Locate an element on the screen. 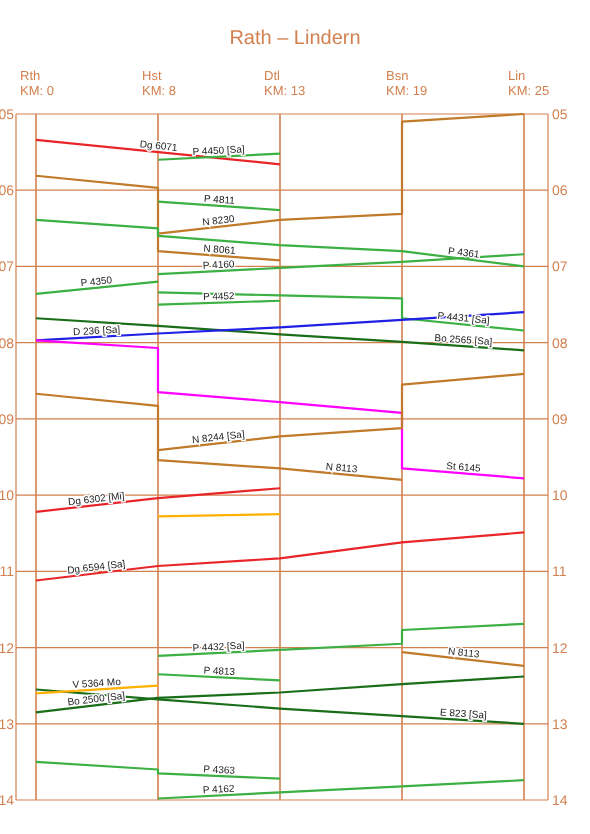 The width and height of the screenshot is (590, 834). chart-title: Rath – Lindern is located at coordinates (295, 39).